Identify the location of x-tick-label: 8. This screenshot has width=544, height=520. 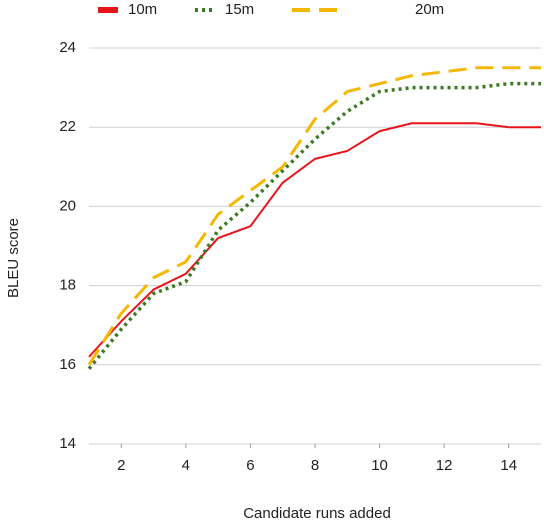
(315, 465).